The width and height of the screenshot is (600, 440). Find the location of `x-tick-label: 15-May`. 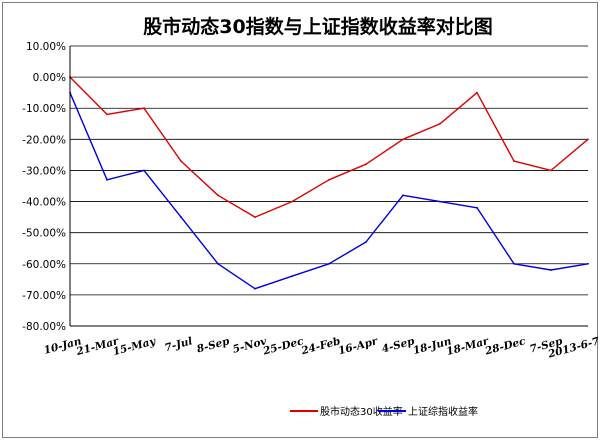

x-tick-label: 15-May is located at coordinates (135, 346).